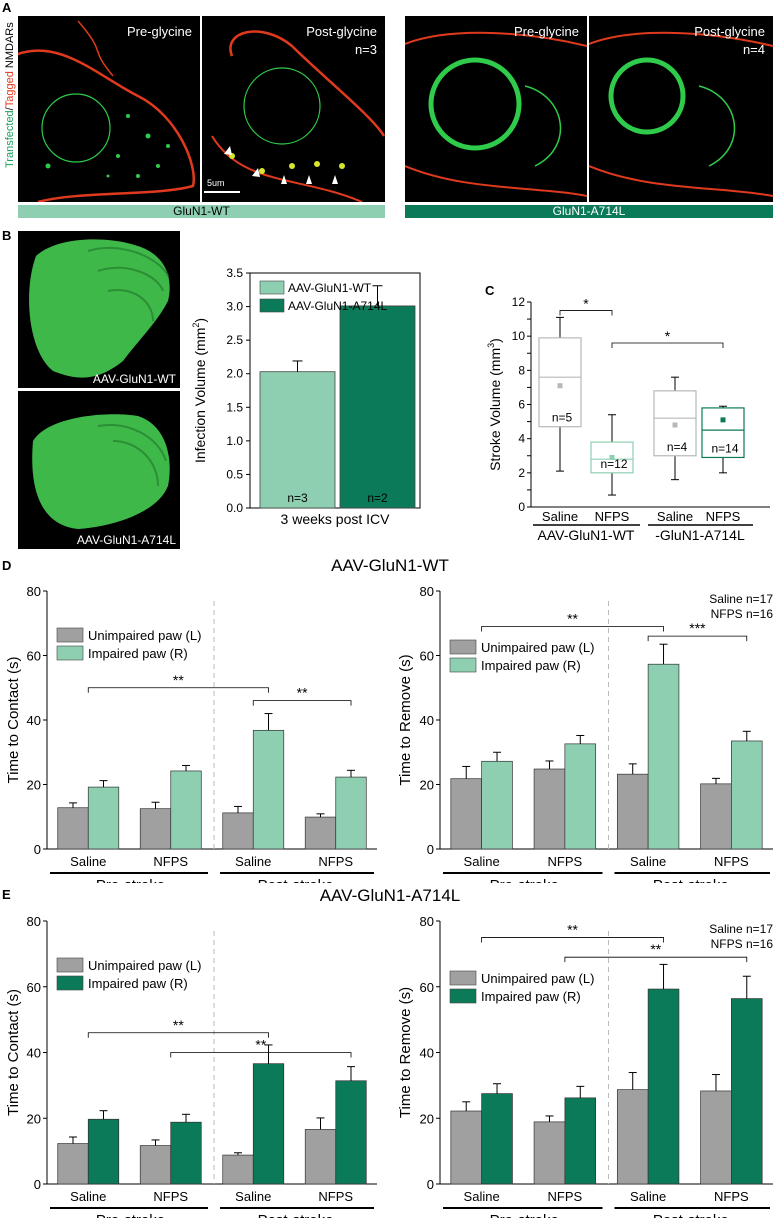 This screenshot has height=1220, width=781. Describe the element at coordinates (234, 307) in the screenshot. I see `y-tick-label: 3.0` at that location.